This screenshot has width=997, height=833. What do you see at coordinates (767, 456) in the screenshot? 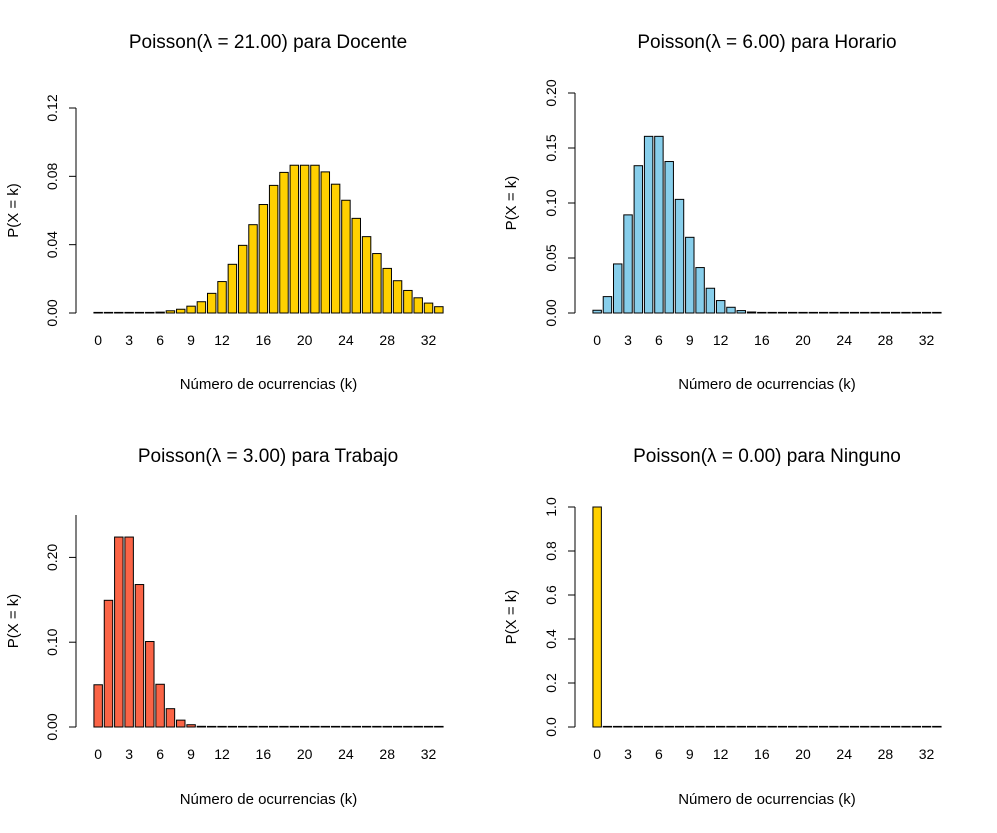
I see `chart-title: Poisson(λ = 0.00) para Ninguno` at bounding box center [767, 456].